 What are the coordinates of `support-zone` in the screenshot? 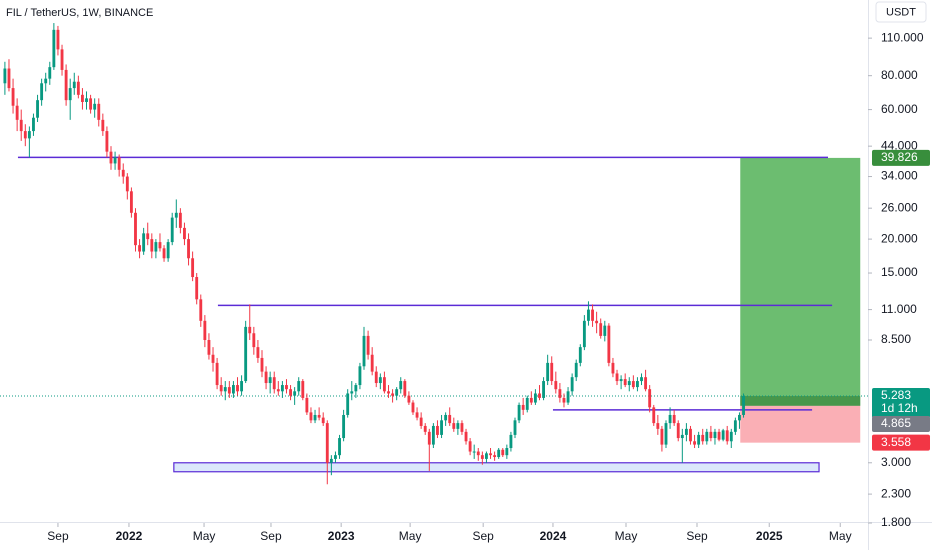 It's located at (496, 467).